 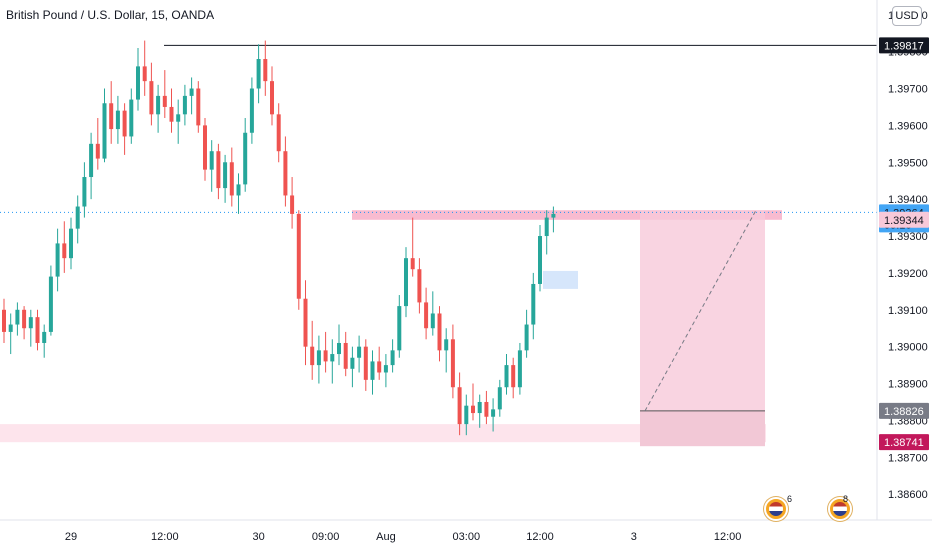 I want to click on price-label-value: 1.39817, so click(x=904, y=46).